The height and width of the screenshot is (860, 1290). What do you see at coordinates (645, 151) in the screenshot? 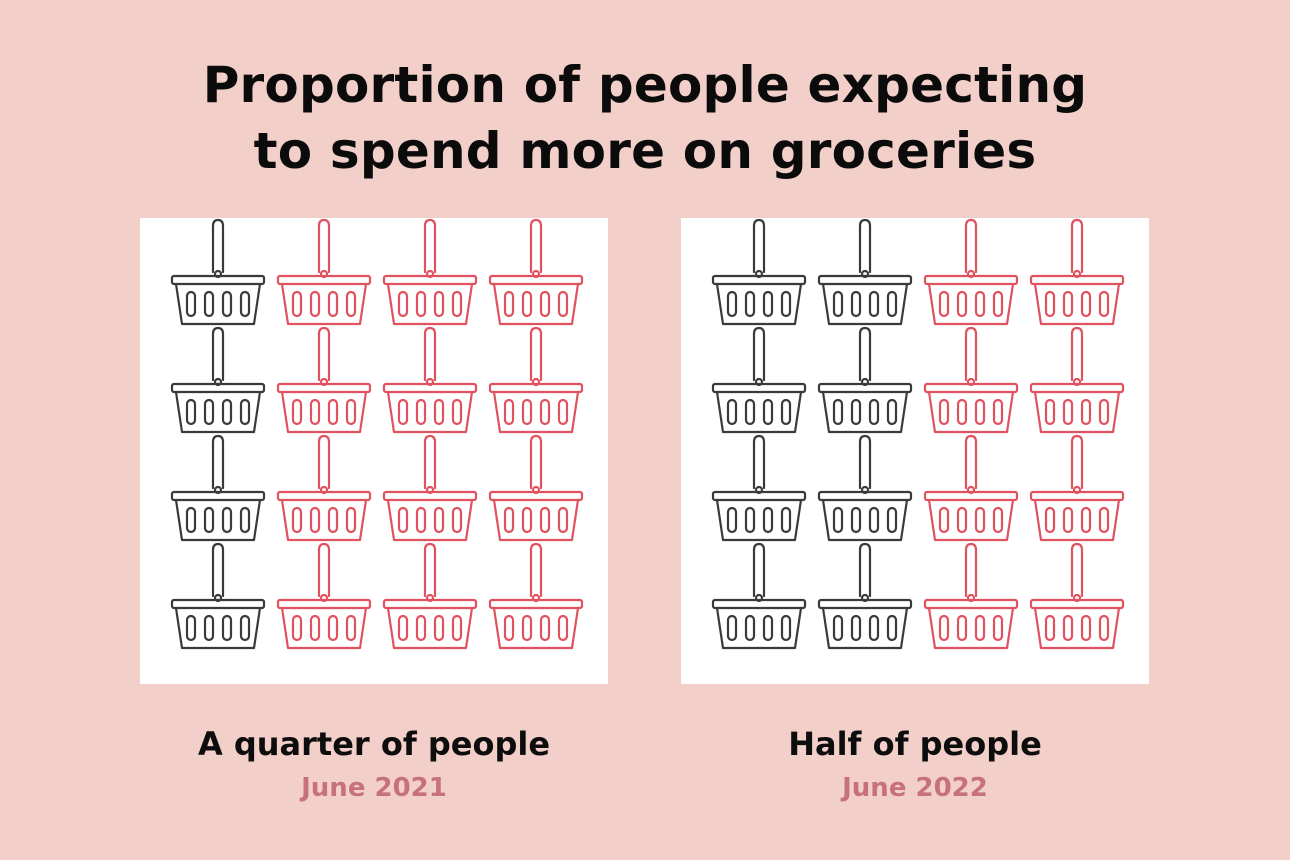
I see `chart-title-line-2: to spend more on groceries` at bounding box center [645, 151].